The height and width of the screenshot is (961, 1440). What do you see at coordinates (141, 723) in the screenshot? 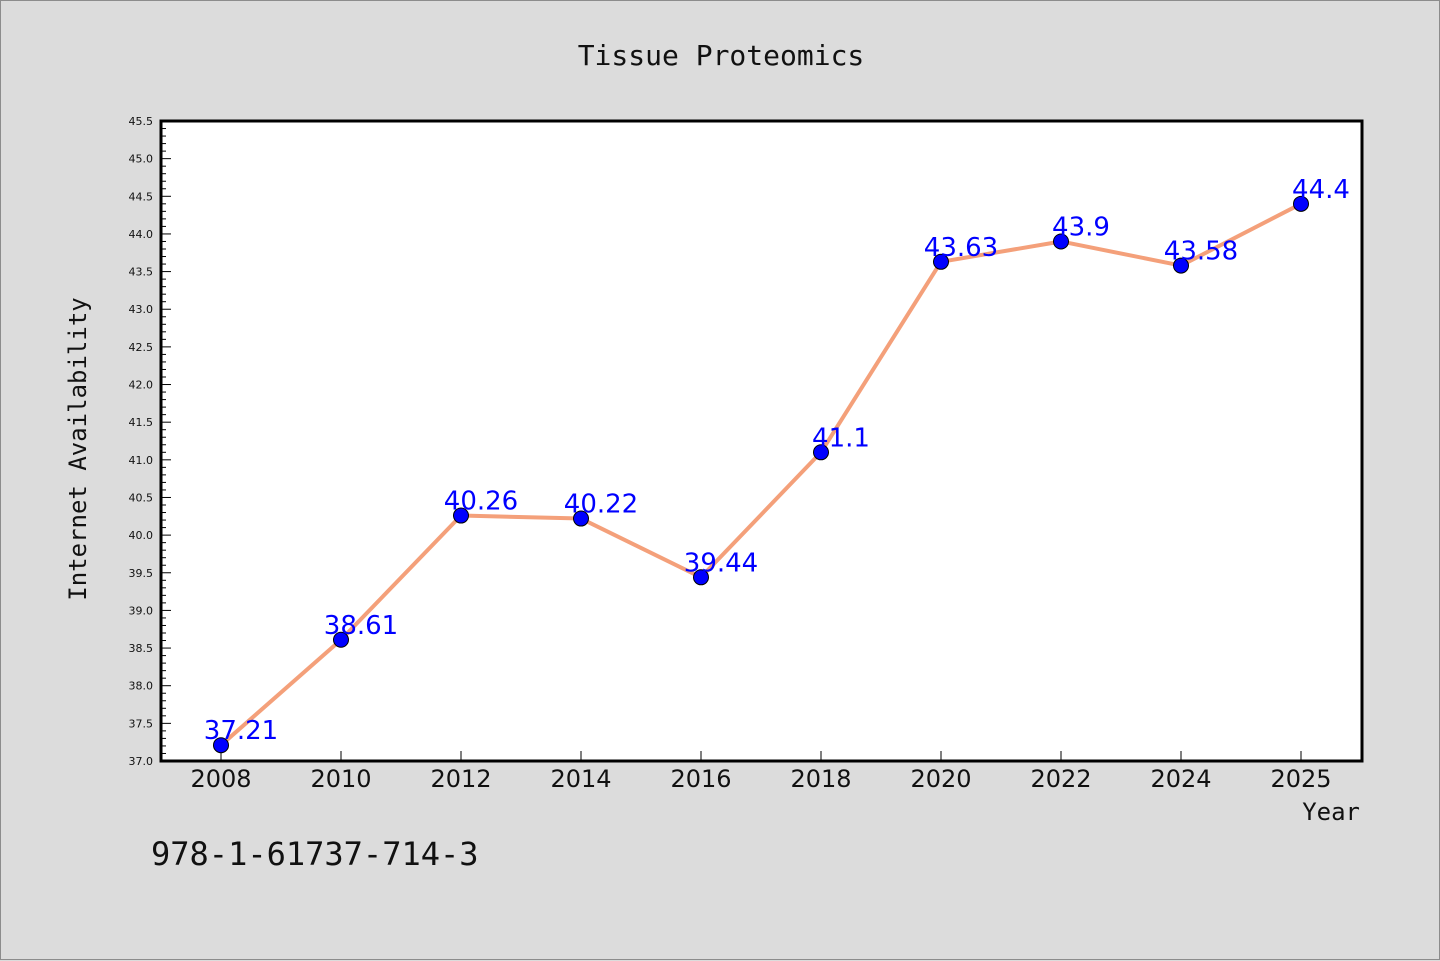
I see `y-tick-label: 37.5` at bounding box center [141, 723].